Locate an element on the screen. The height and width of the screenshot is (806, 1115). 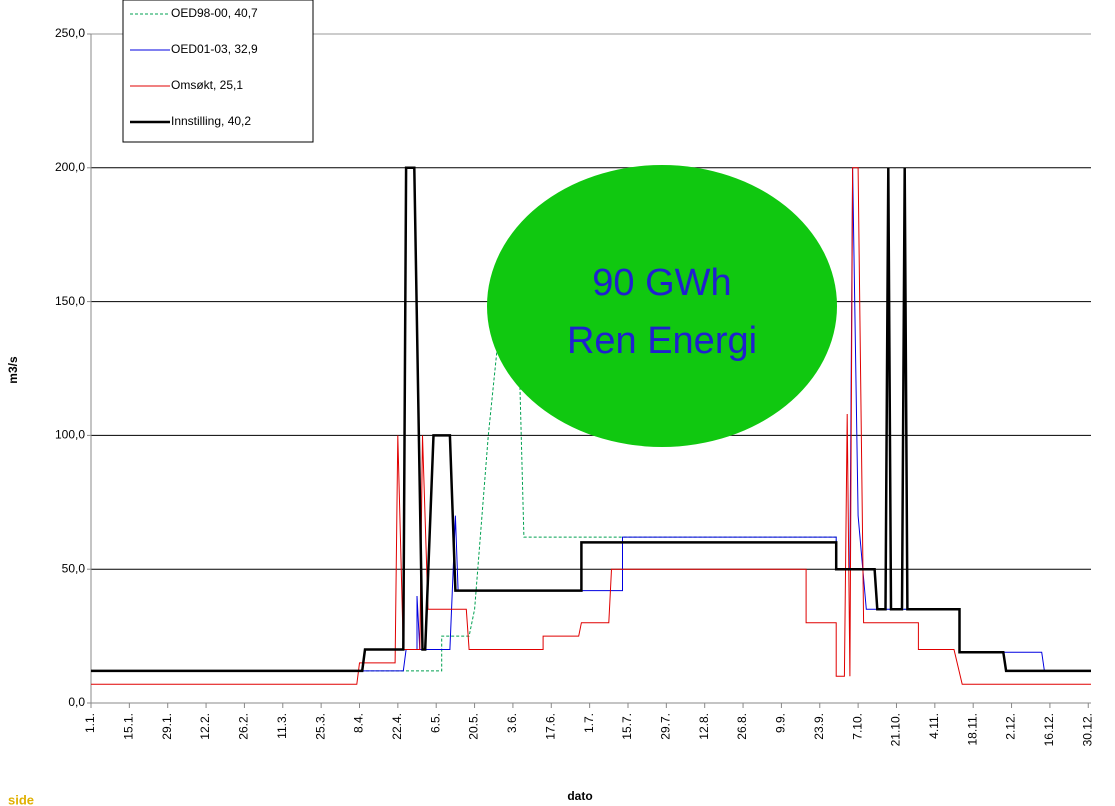
legend-label: OED01-03, 32,9 is located at coordinates (214, 49).